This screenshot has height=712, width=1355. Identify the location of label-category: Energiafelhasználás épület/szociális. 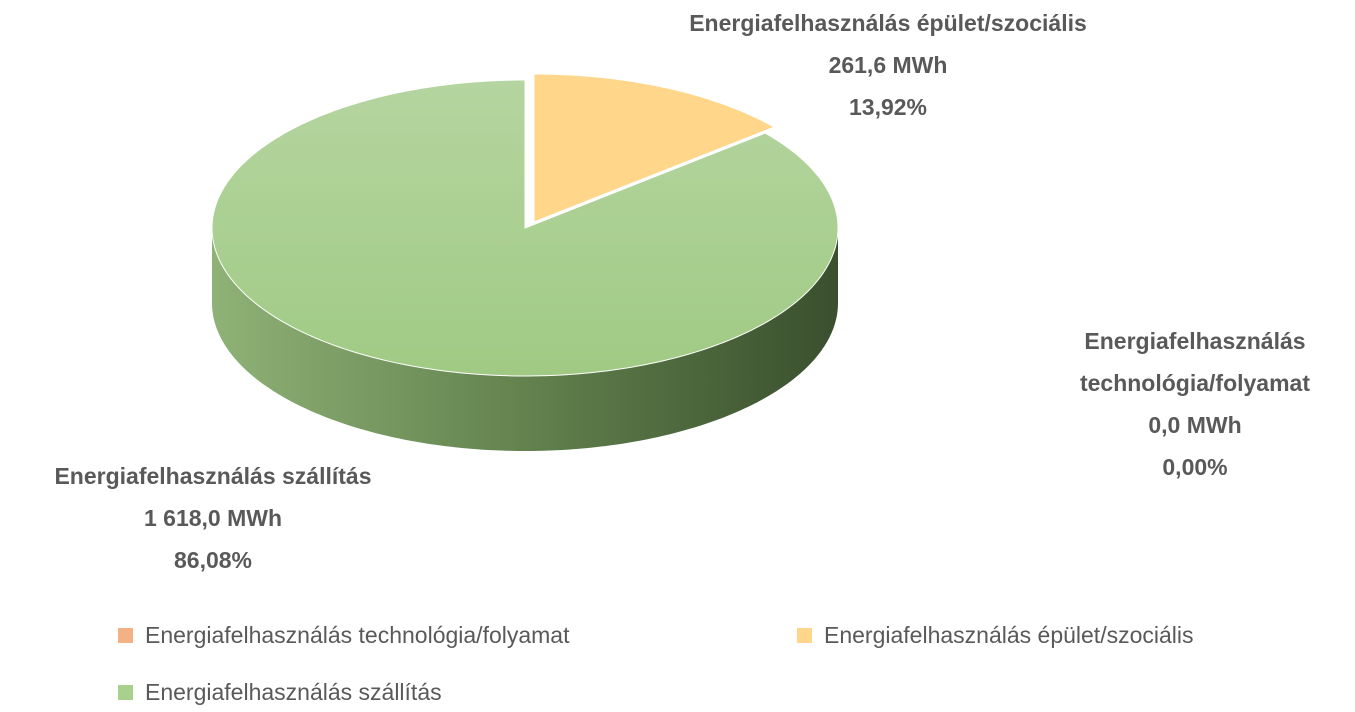
(888, 23).